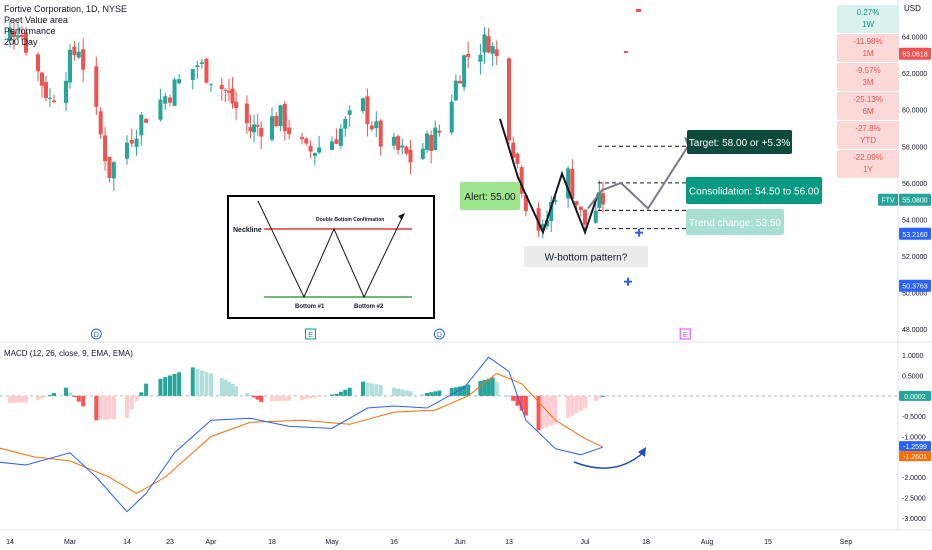 The image size is (932, 550). I want to click on price-tick-label: 64.0000, so click(914, 38).